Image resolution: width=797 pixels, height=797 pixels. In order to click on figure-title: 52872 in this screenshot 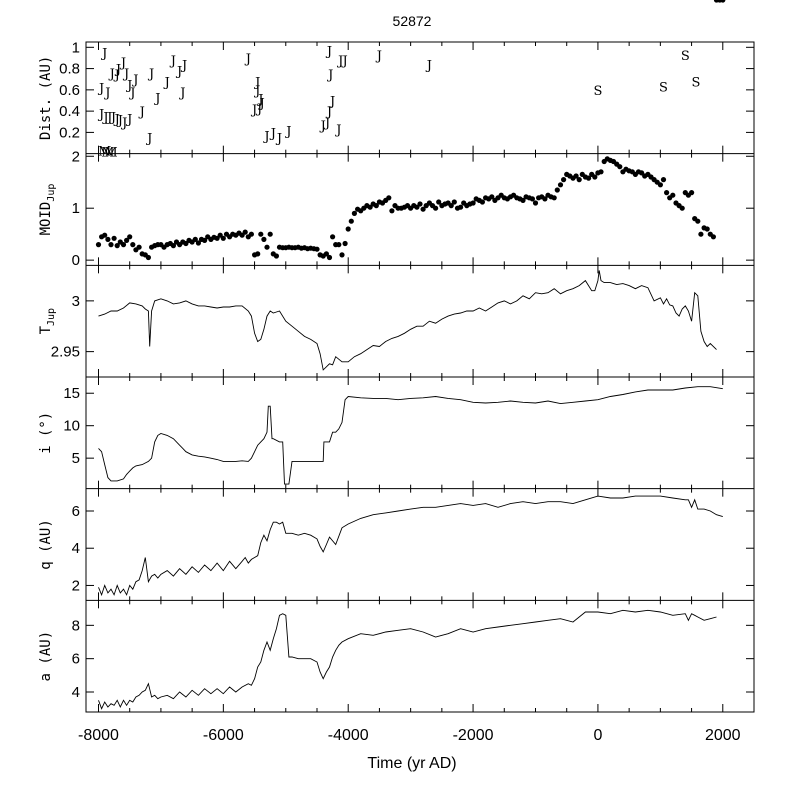, I will do `click(412, 21)`.